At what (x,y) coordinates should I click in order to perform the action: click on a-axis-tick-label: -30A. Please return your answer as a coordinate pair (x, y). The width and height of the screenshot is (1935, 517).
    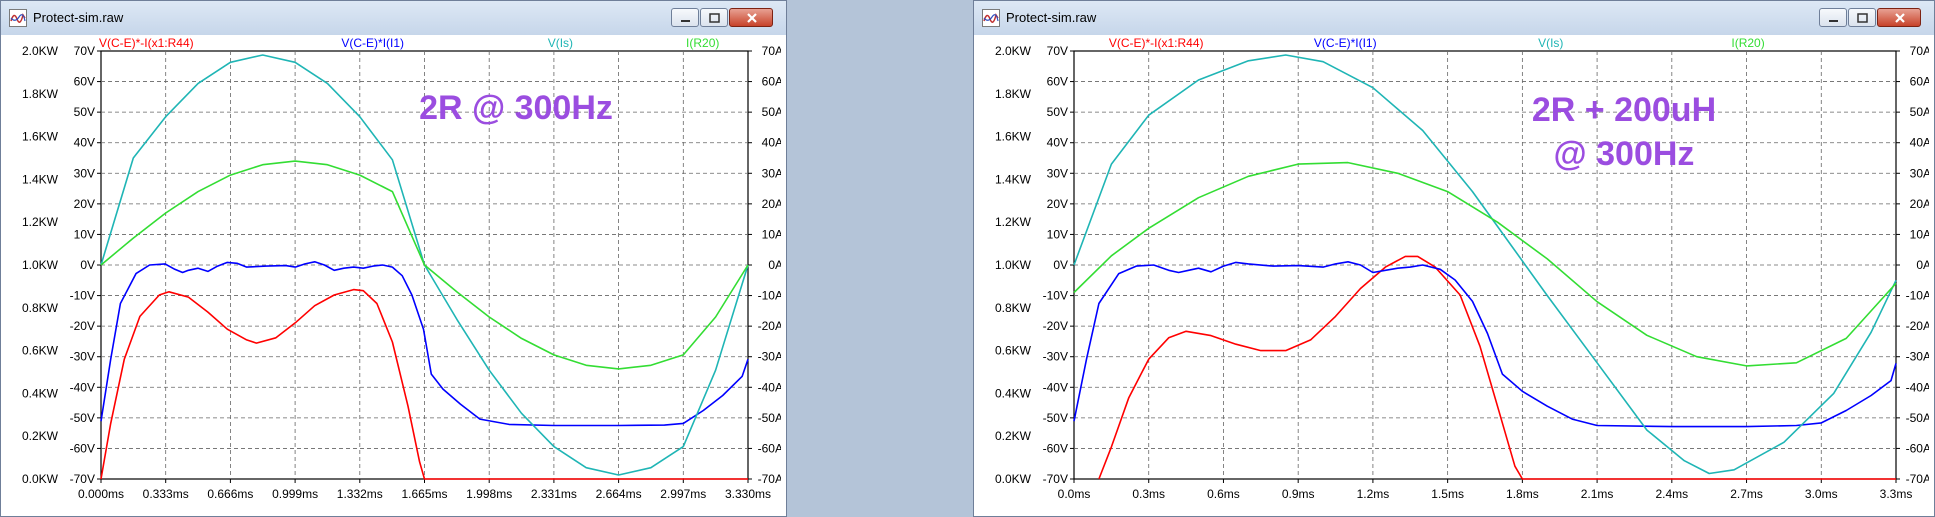
    Looking at the image, I should click on (1917, 357).